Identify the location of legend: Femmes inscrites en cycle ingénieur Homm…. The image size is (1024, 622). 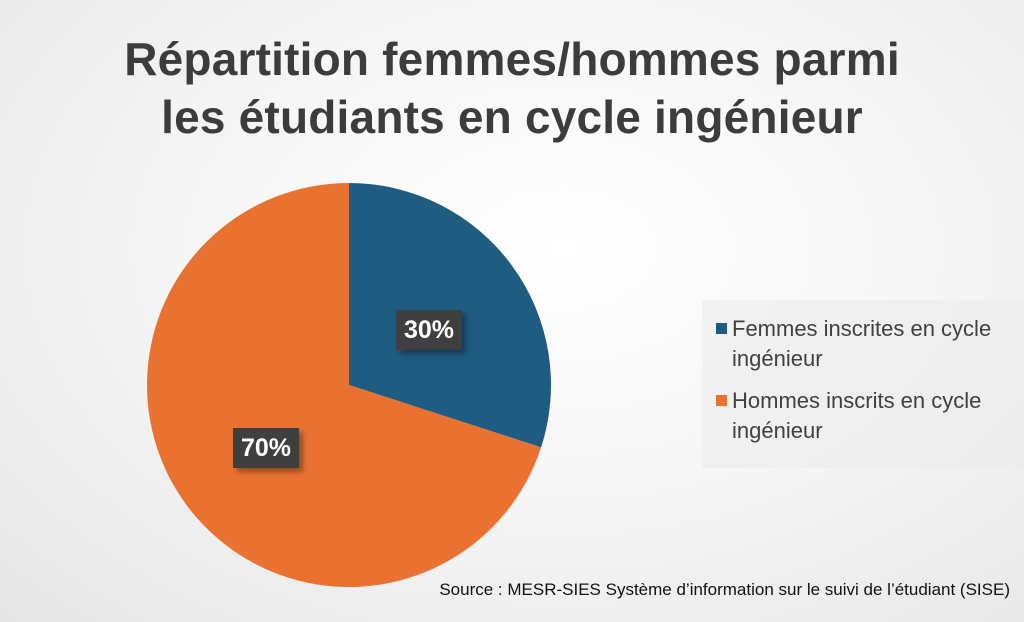
(863, 384).